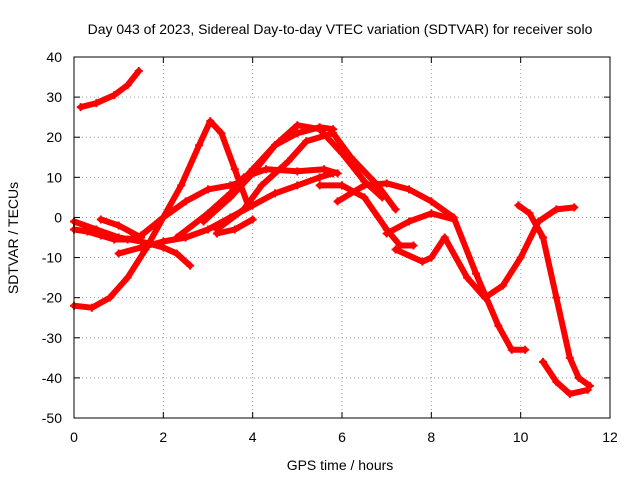 Image resolution: width=640 pixels, height=480 pixels. I want to click on x-tick-label: 8, so click(431, 437).